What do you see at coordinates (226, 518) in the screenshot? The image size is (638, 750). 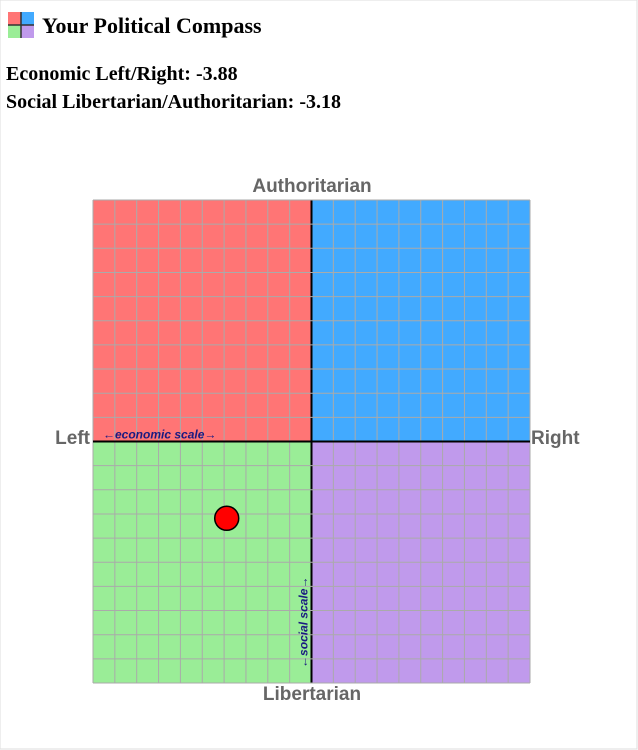 I see `point` at bounding box center [226, 518].